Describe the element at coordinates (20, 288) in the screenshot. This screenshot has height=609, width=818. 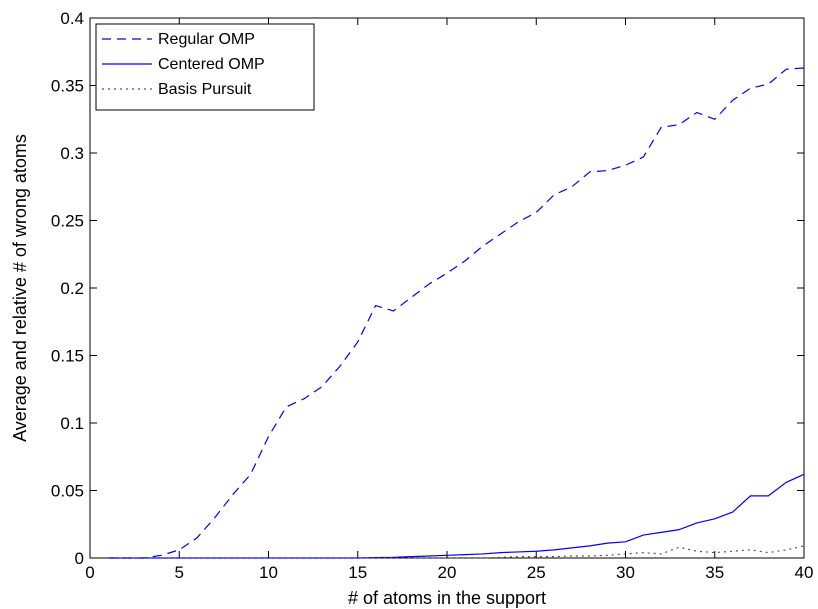
I see `y-axis-title: Average and relative # of wrong atoms` at that location.